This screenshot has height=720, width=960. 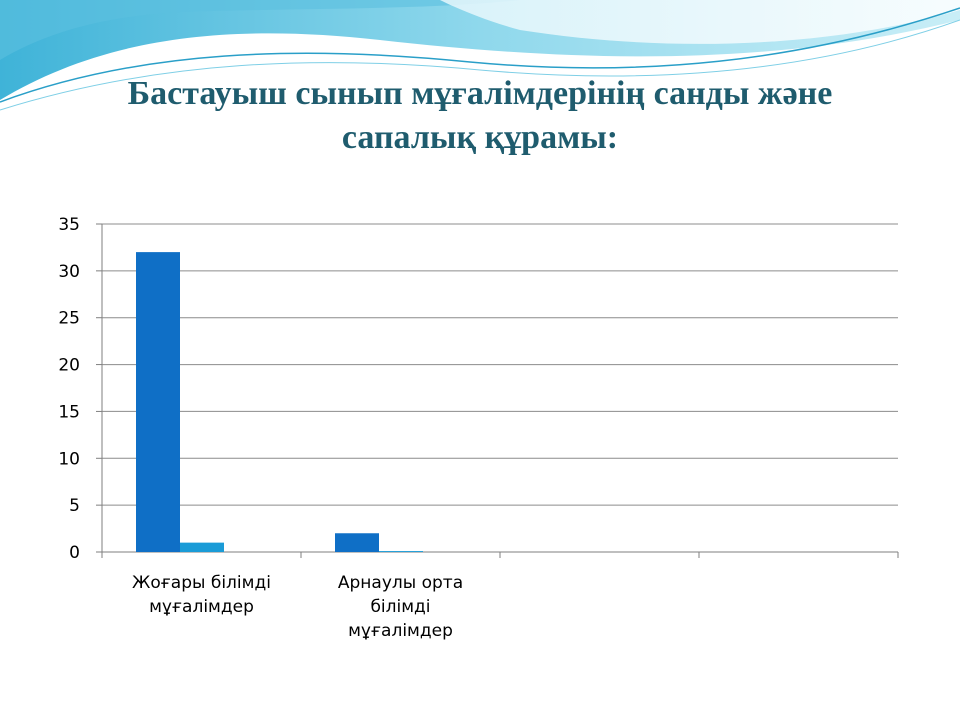 I want to click on y-tick-label: 30, so click(x=69, y=272).